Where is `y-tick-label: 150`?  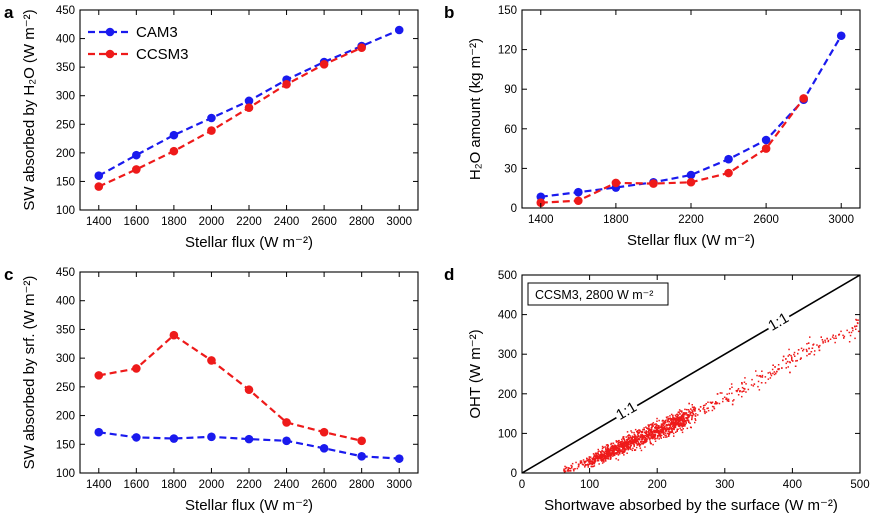 y-tick-label: 150 is located at coordinates (507, 11).